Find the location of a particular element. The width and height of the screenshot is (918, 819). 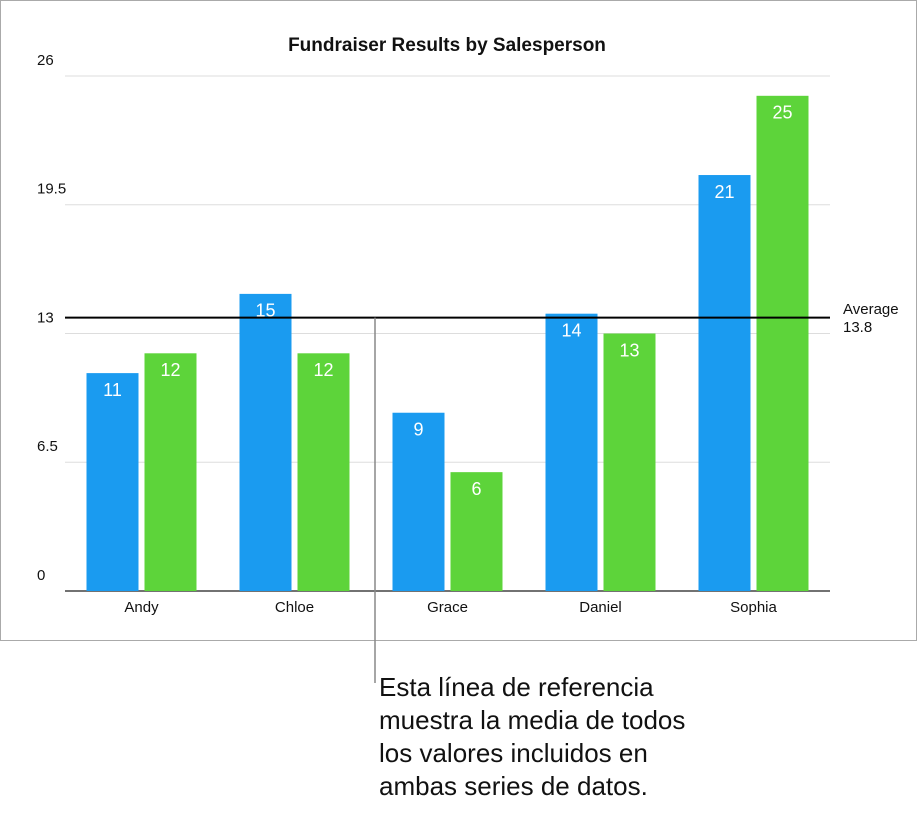

y-tick-label: 0 is located at coordinates (41, 575).